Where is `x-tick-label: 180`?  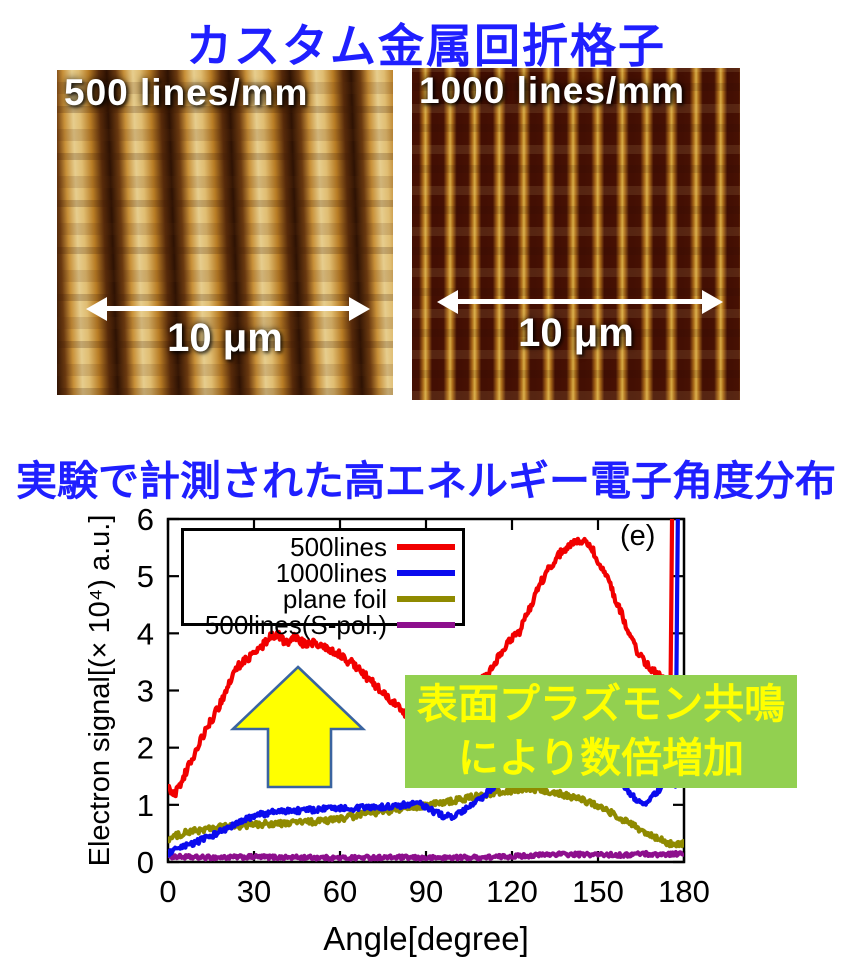 x-tick-label: 180 is located at coordinates (684, 891).